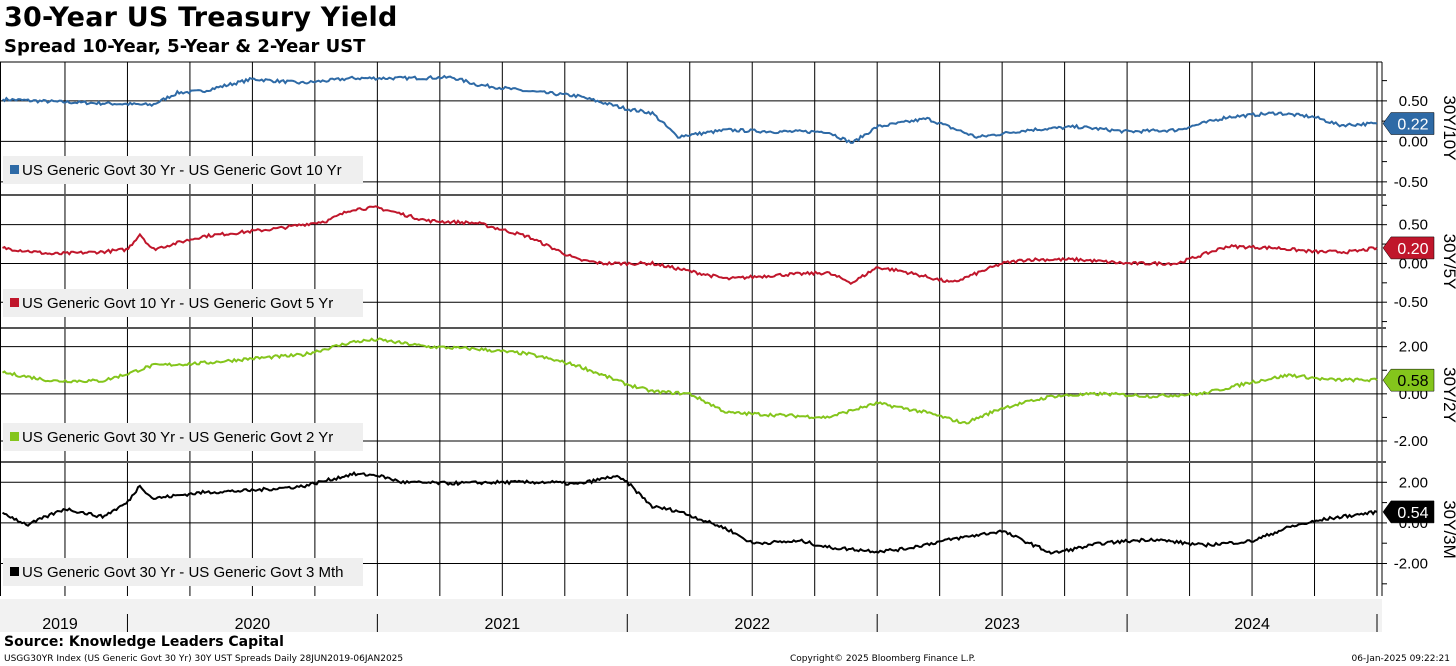 The image size is (1456, 666). I want to click on panel-axis-label: 30Y/10Y, so click(1448, 127).